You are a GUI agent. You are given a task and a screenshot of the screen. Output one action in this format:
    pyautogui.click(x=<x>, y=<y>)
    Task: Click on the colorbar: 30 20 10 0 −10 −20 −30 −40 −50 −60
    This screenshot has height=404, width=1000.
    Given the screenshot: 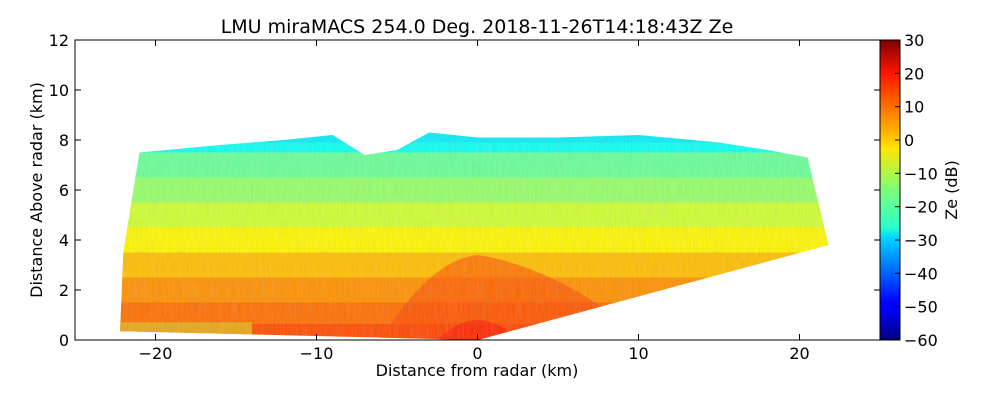 What is the action you would take?
    pyautogui.click(x=908, y=190)
    